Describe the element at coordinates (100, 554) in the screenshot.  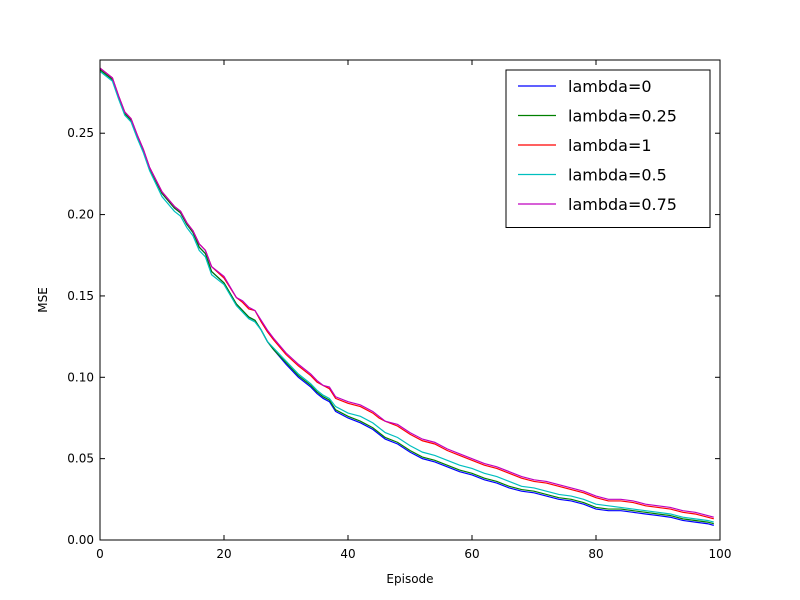
I see `x-tick-label: 0` at that location.